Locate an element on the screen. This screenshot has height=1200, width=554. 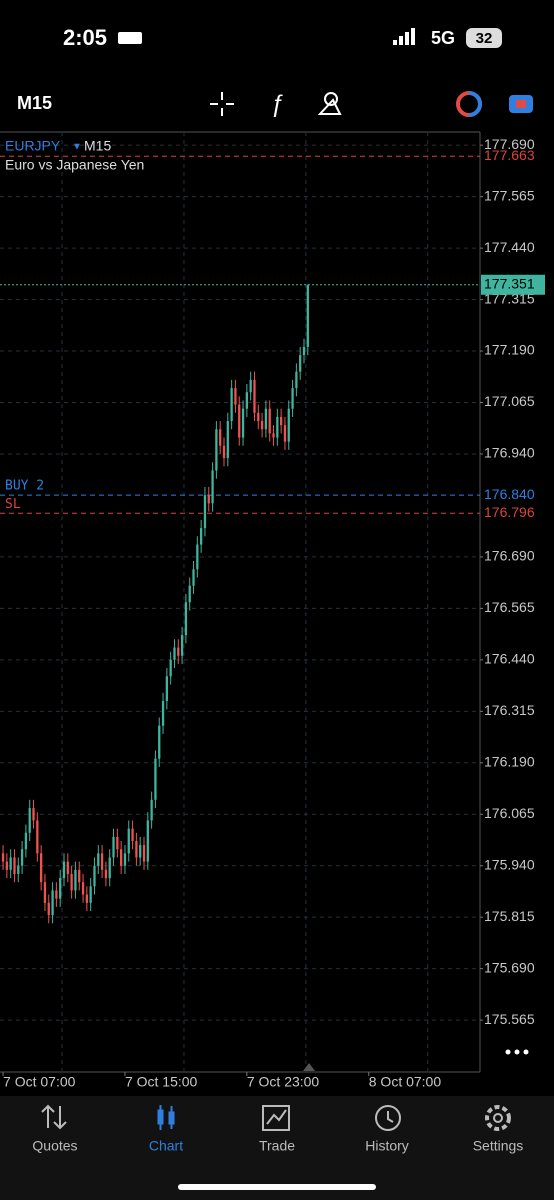
y-tick-label: 176.440 is located at coordinates (509, 659).